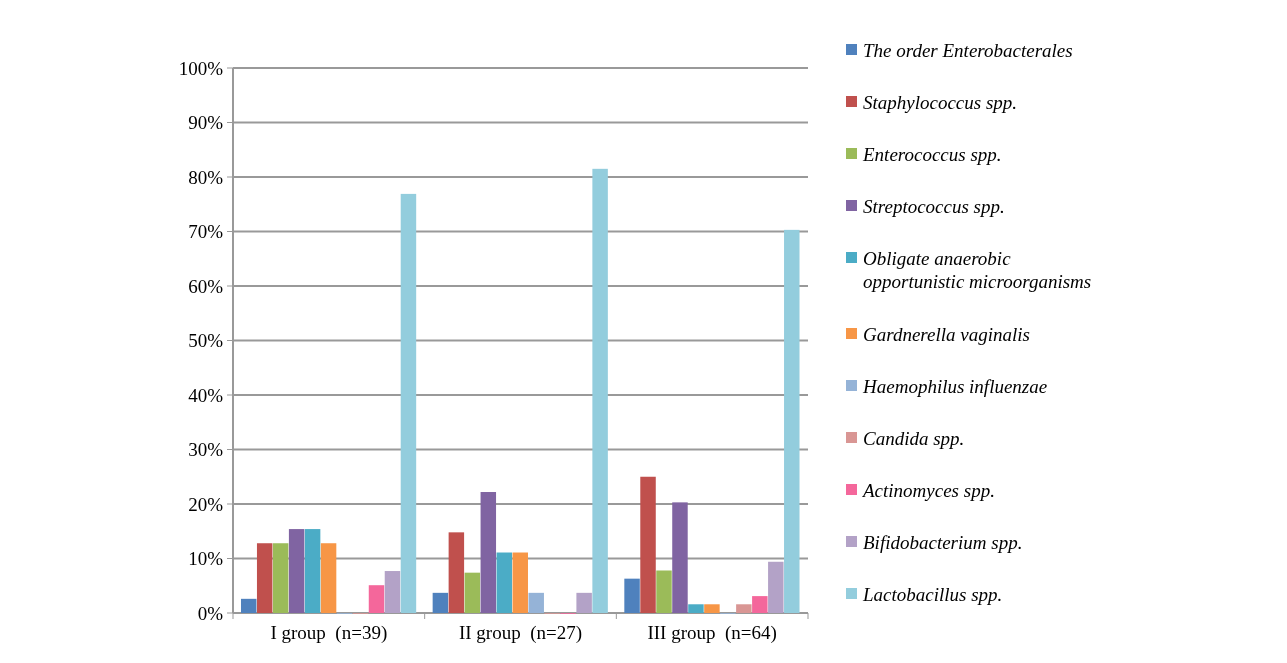 The width and height of the screenshot is (1287, 663). What do you see at coordinates (206, 123) in the screenshot?
I see `y-tick-label: 90%` at bounding box center [206, 123].